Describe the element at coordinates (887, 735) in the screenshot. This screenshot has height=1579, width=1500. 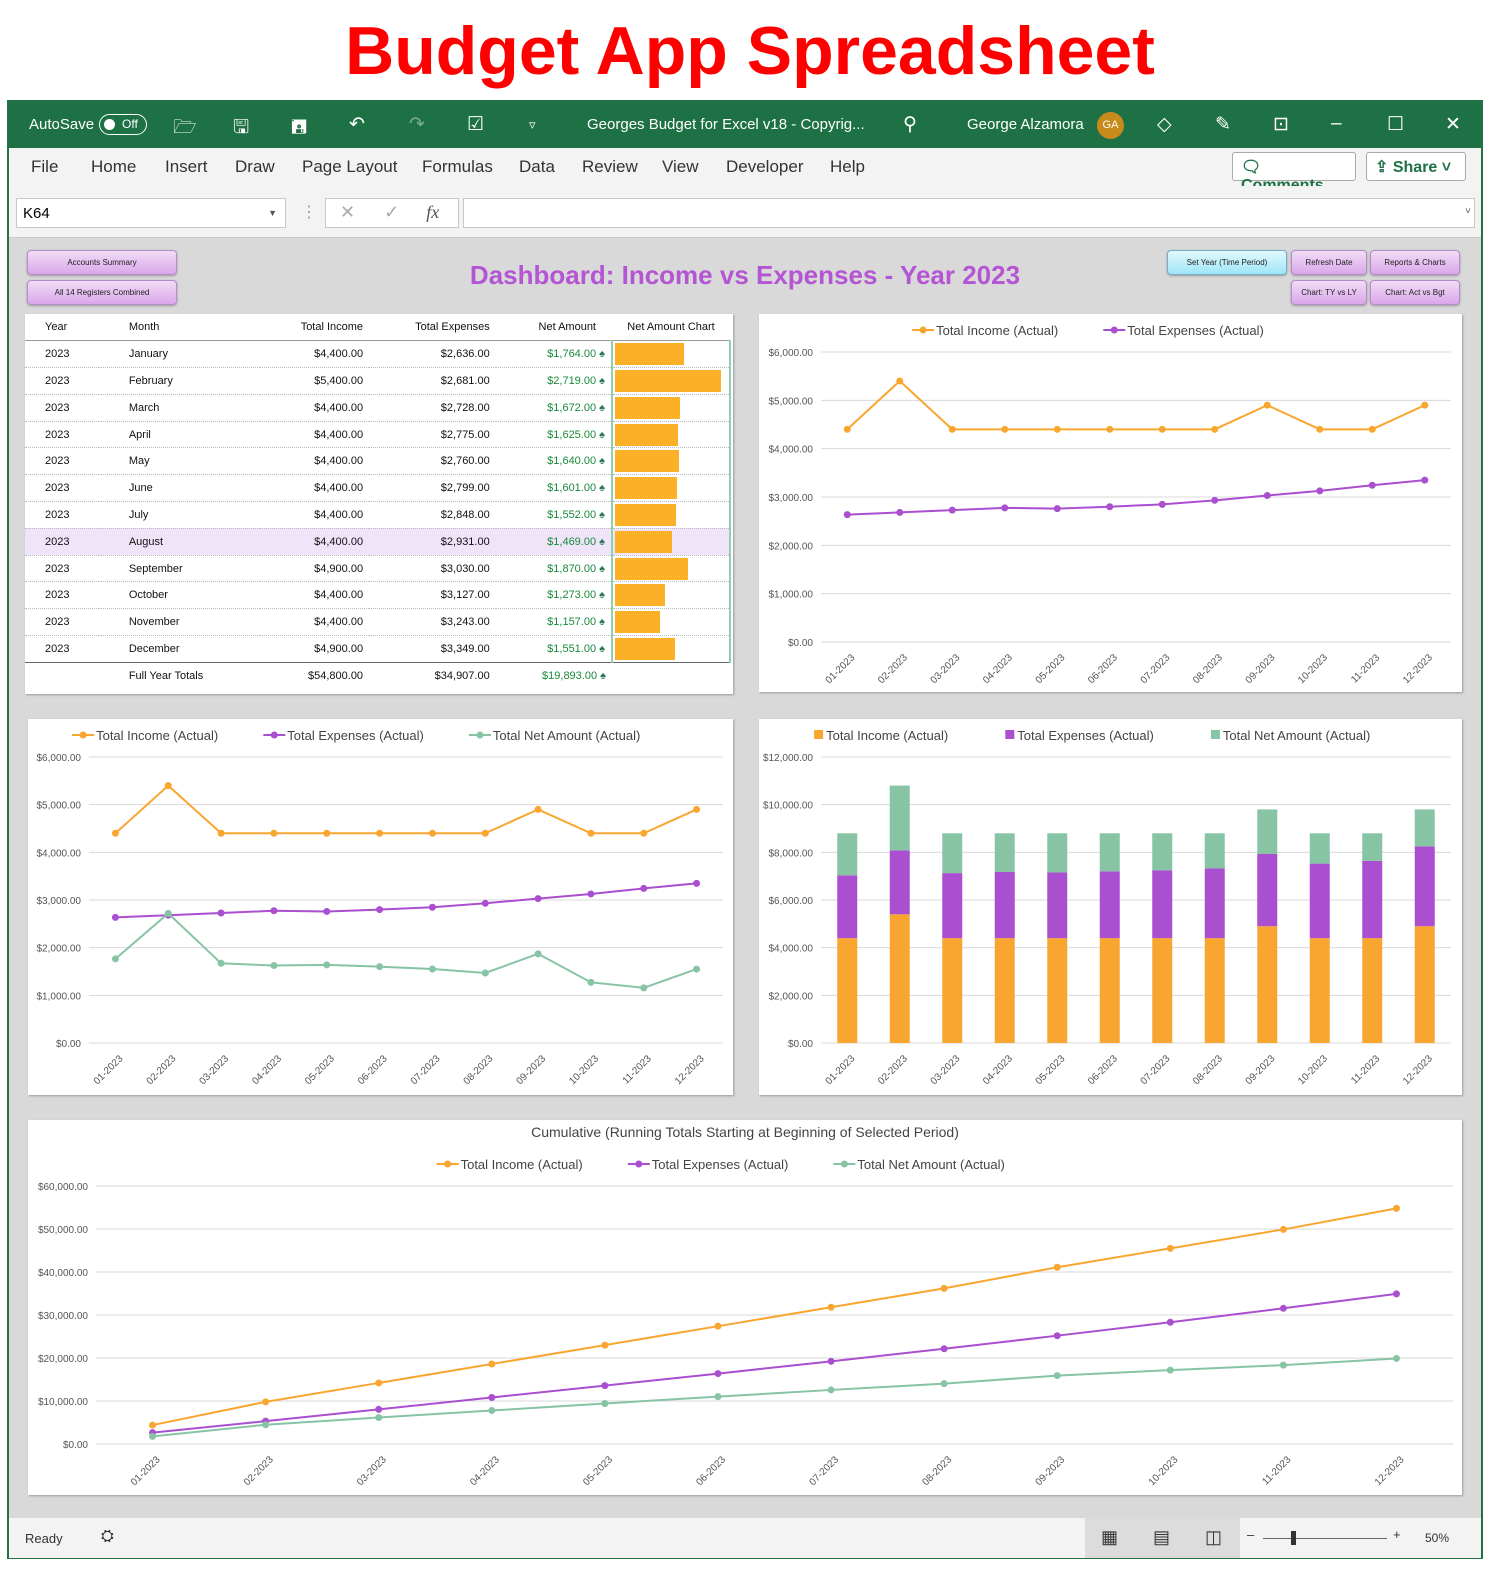
I see `legend-label: Total Income (Actual)` at that location.